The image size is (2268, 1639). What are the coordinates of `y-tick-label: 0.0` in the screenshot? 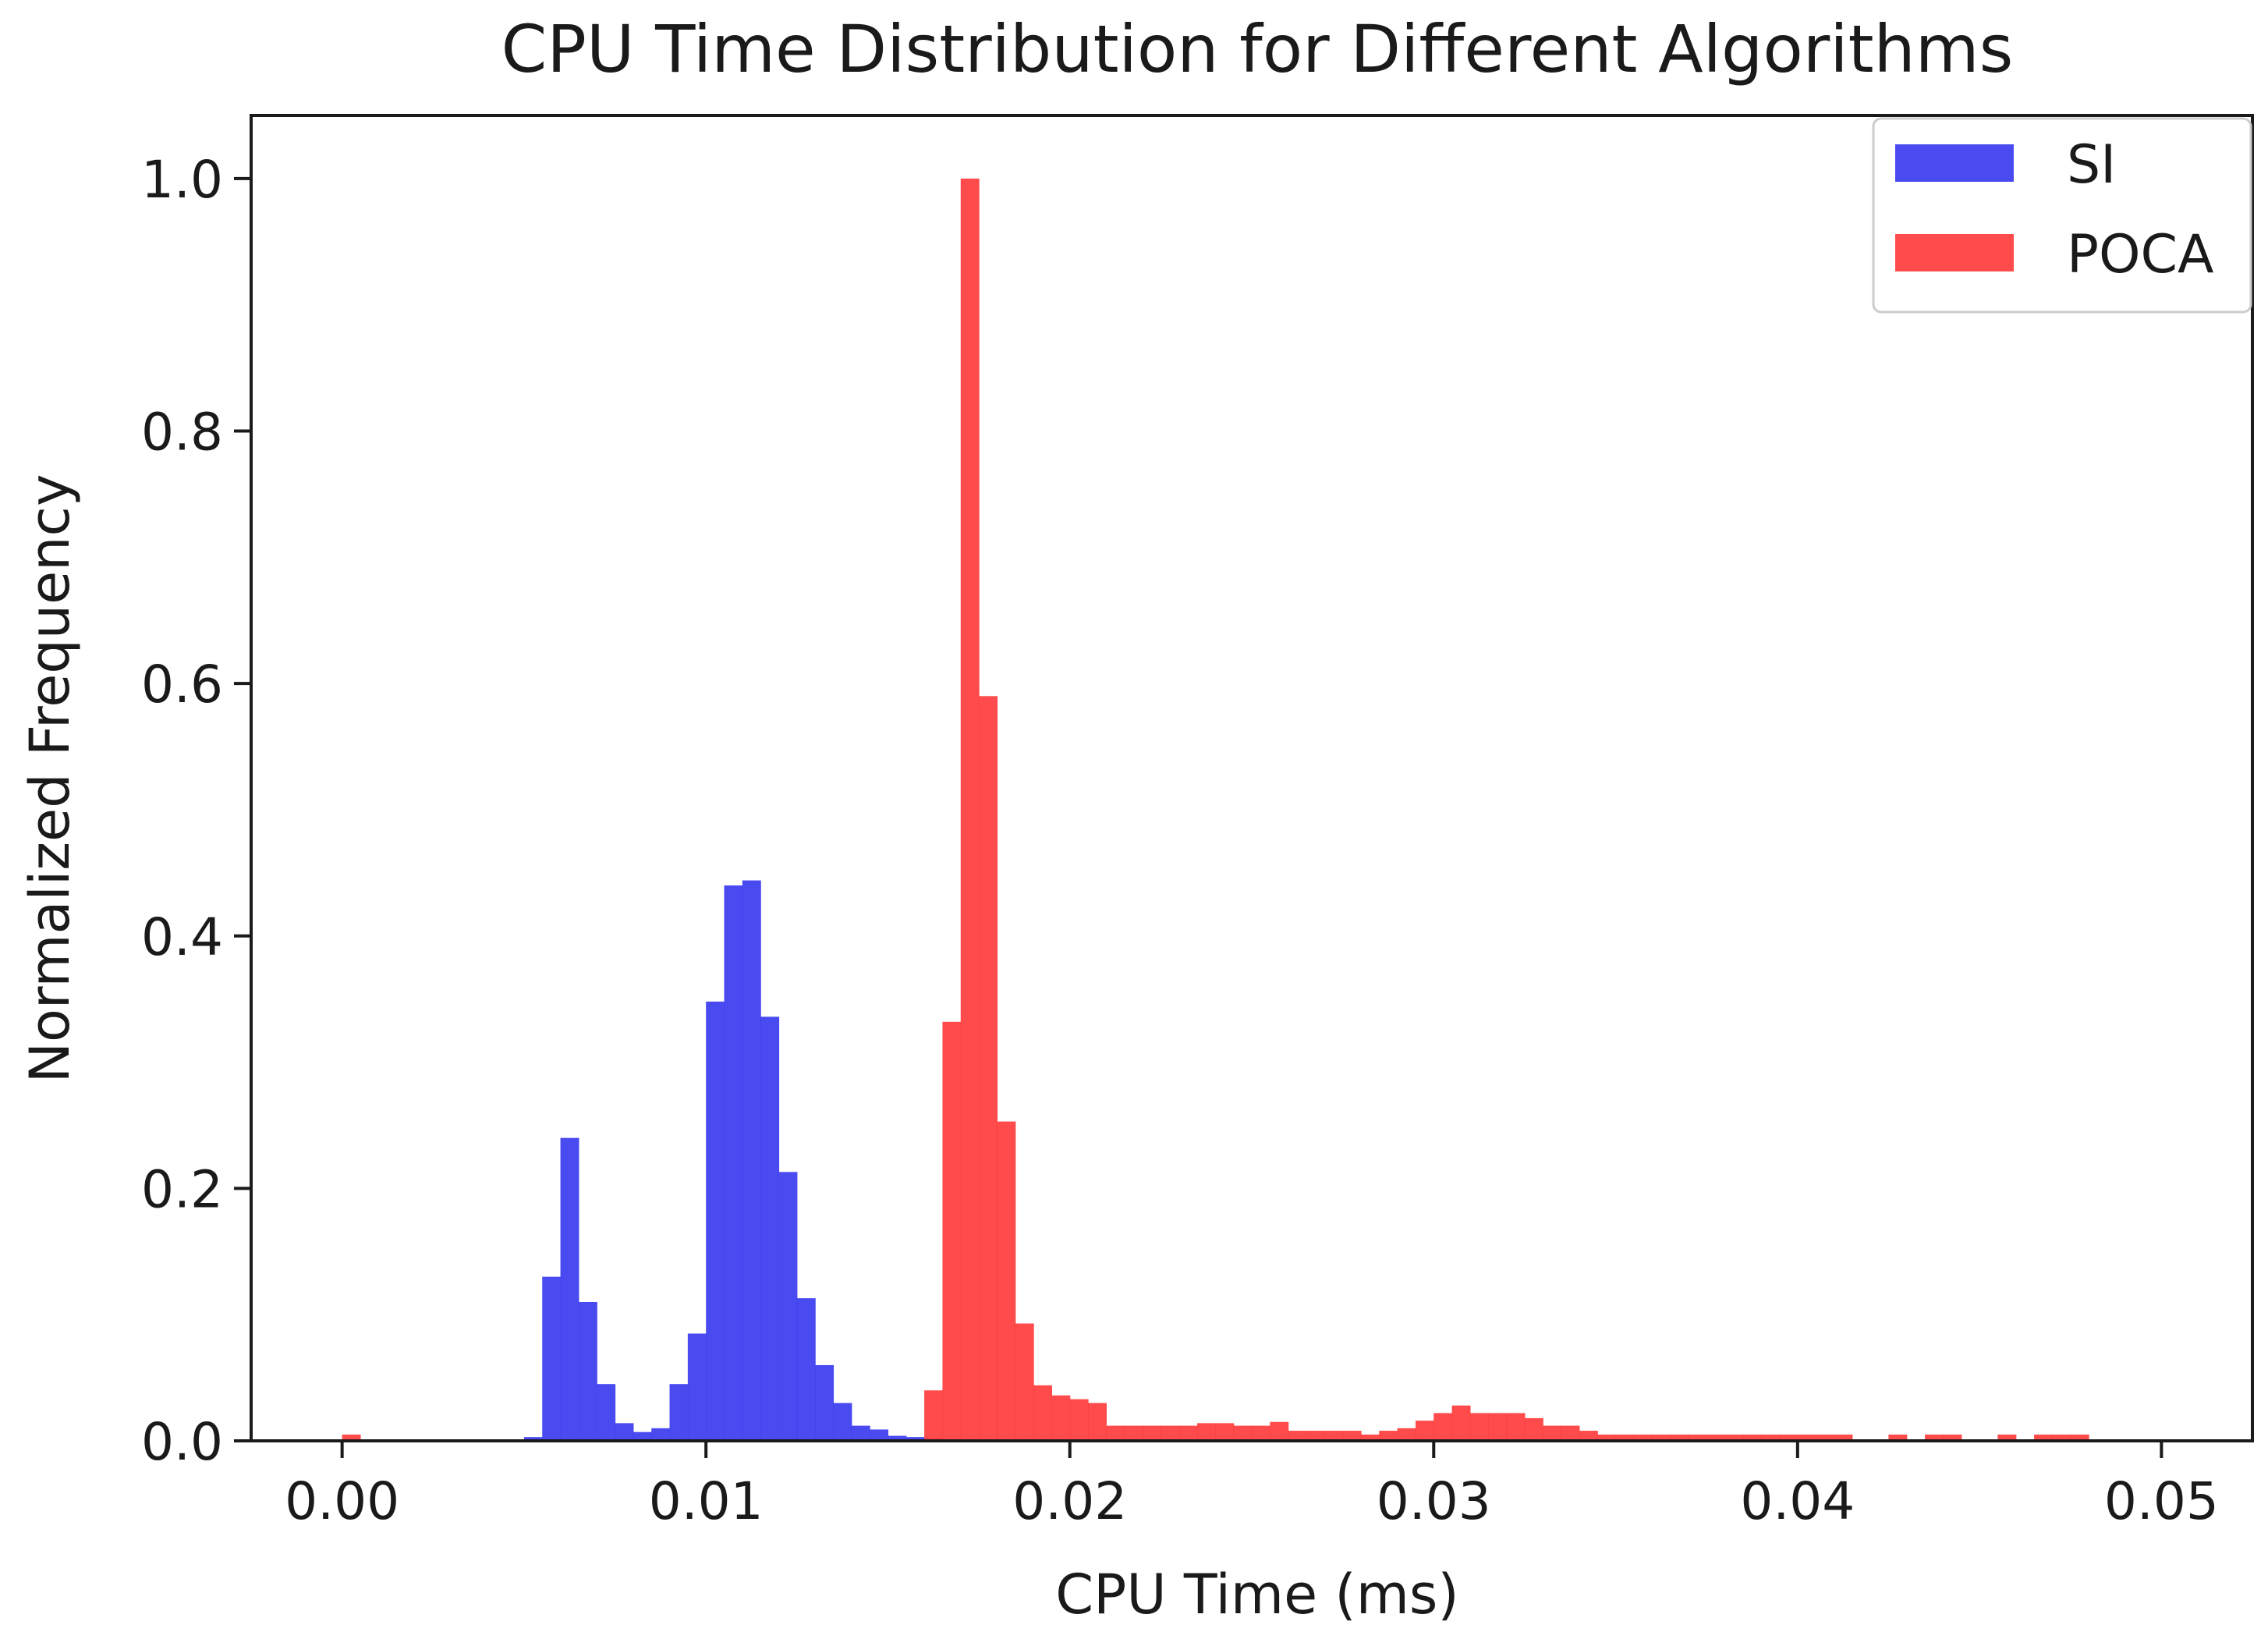 It's located at (182, 1442).